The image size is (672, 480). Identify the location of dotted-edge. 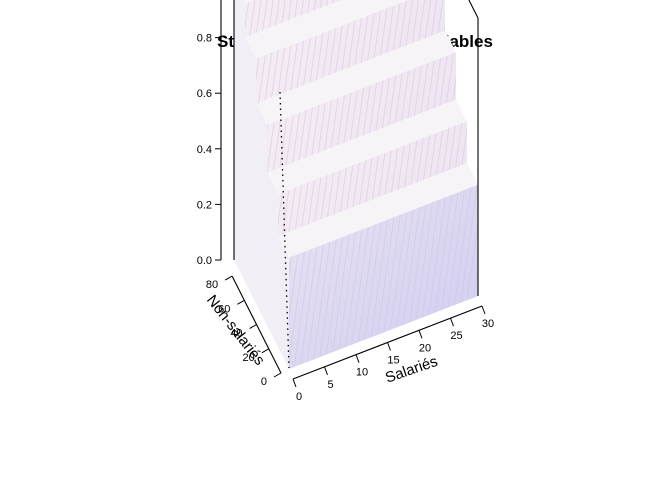
(284, 230).